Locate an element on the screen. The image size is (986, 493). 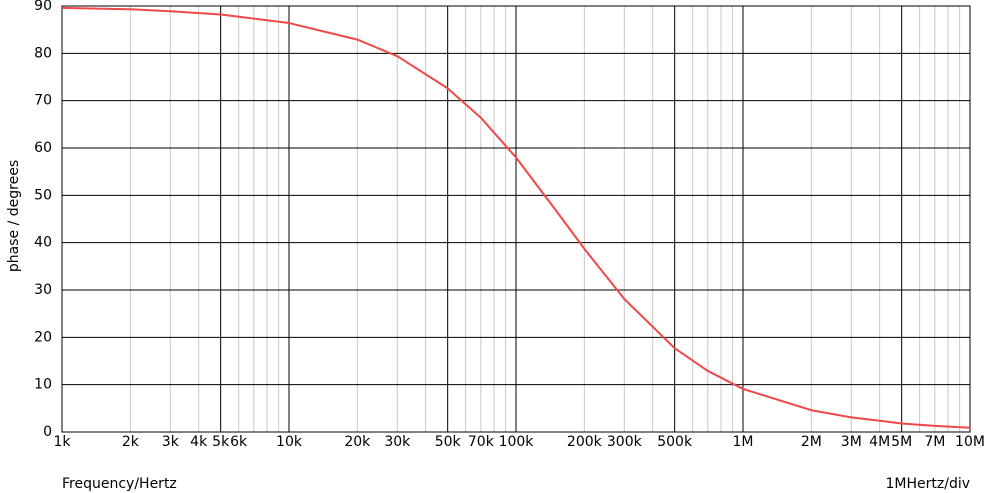
x-tick-label: 4M is located at coordinates (879, 442).